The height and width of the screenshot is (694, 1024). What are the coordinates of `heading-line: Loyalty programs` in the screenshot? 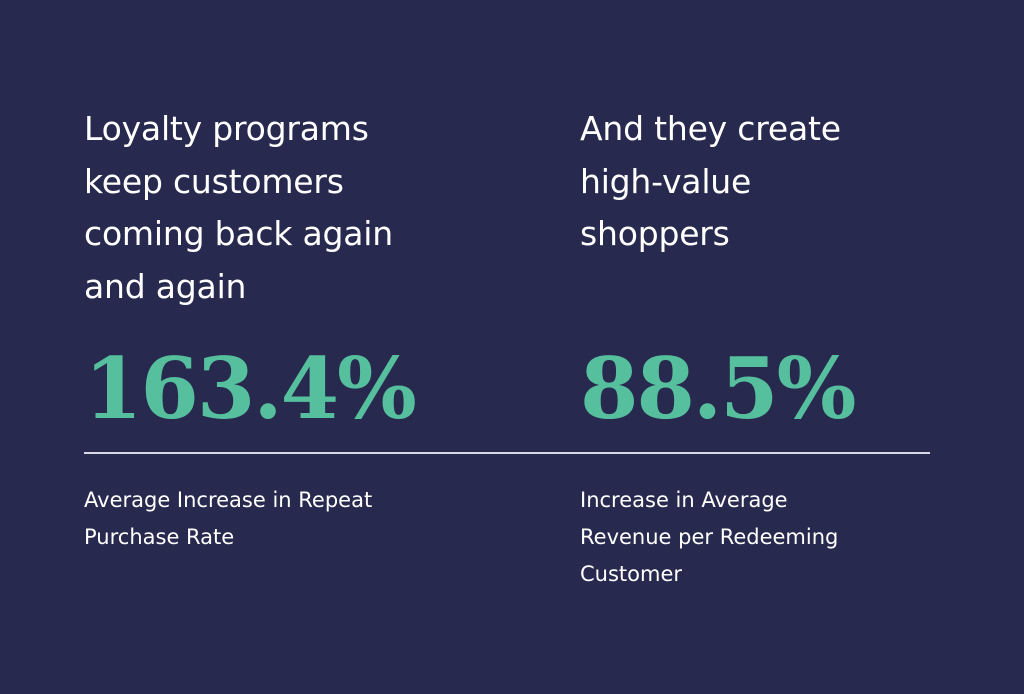 It's located at (226, 128).